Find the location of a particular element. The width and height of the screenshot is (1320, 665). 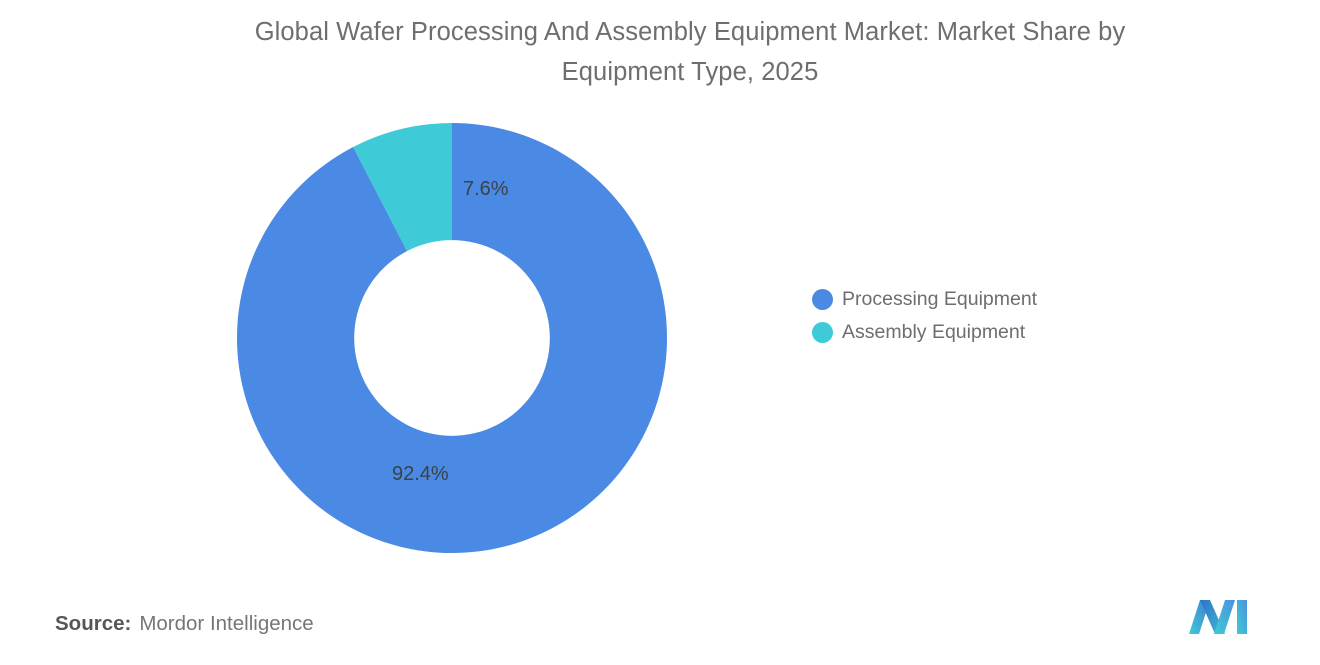

source-attribution: Source: Mordor Intelligence is located at coordinates (184, 624).